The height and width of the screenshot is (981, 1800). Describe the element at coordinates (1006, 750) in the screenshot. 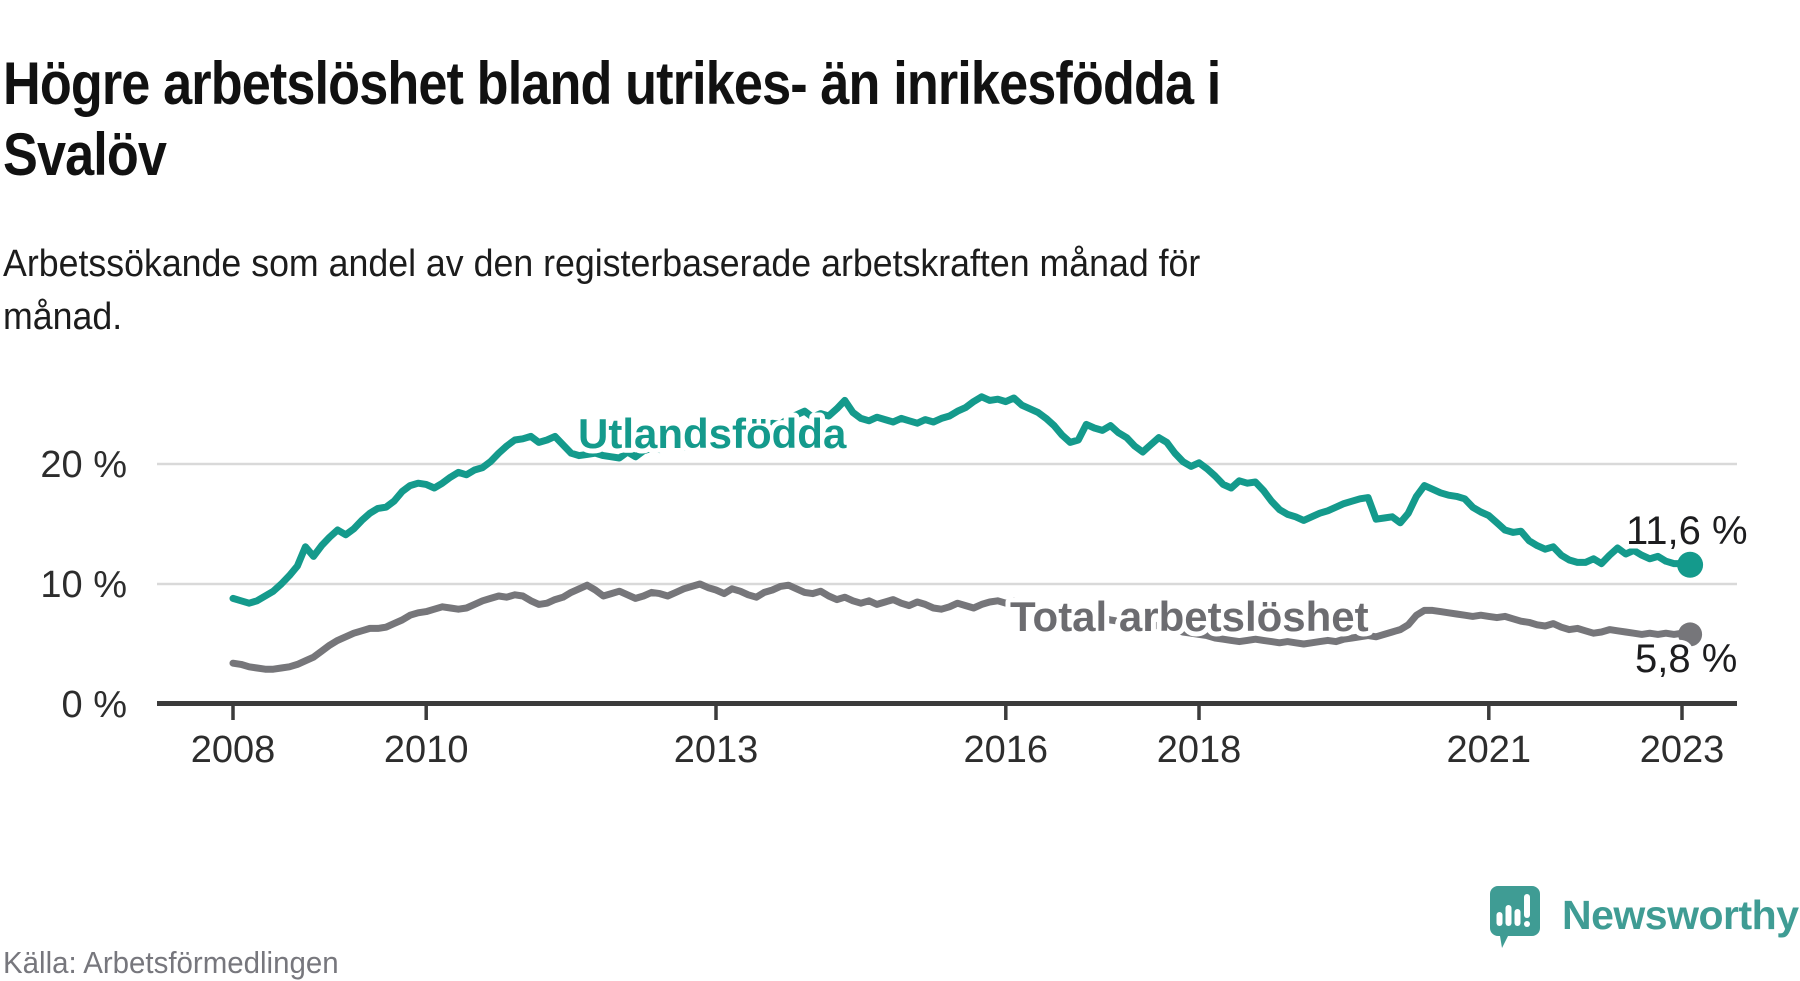

I see `x-tick-label-2016: 2016` at that location.